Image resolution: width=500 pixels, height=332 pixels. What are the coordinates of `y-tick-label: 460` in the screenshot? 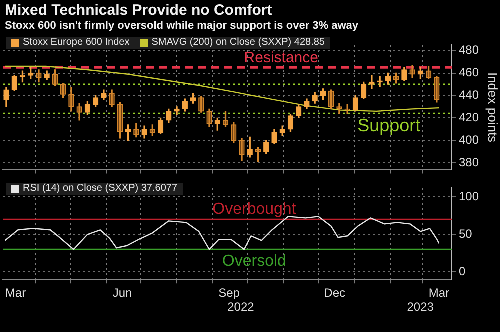 It's located at (469, 73).